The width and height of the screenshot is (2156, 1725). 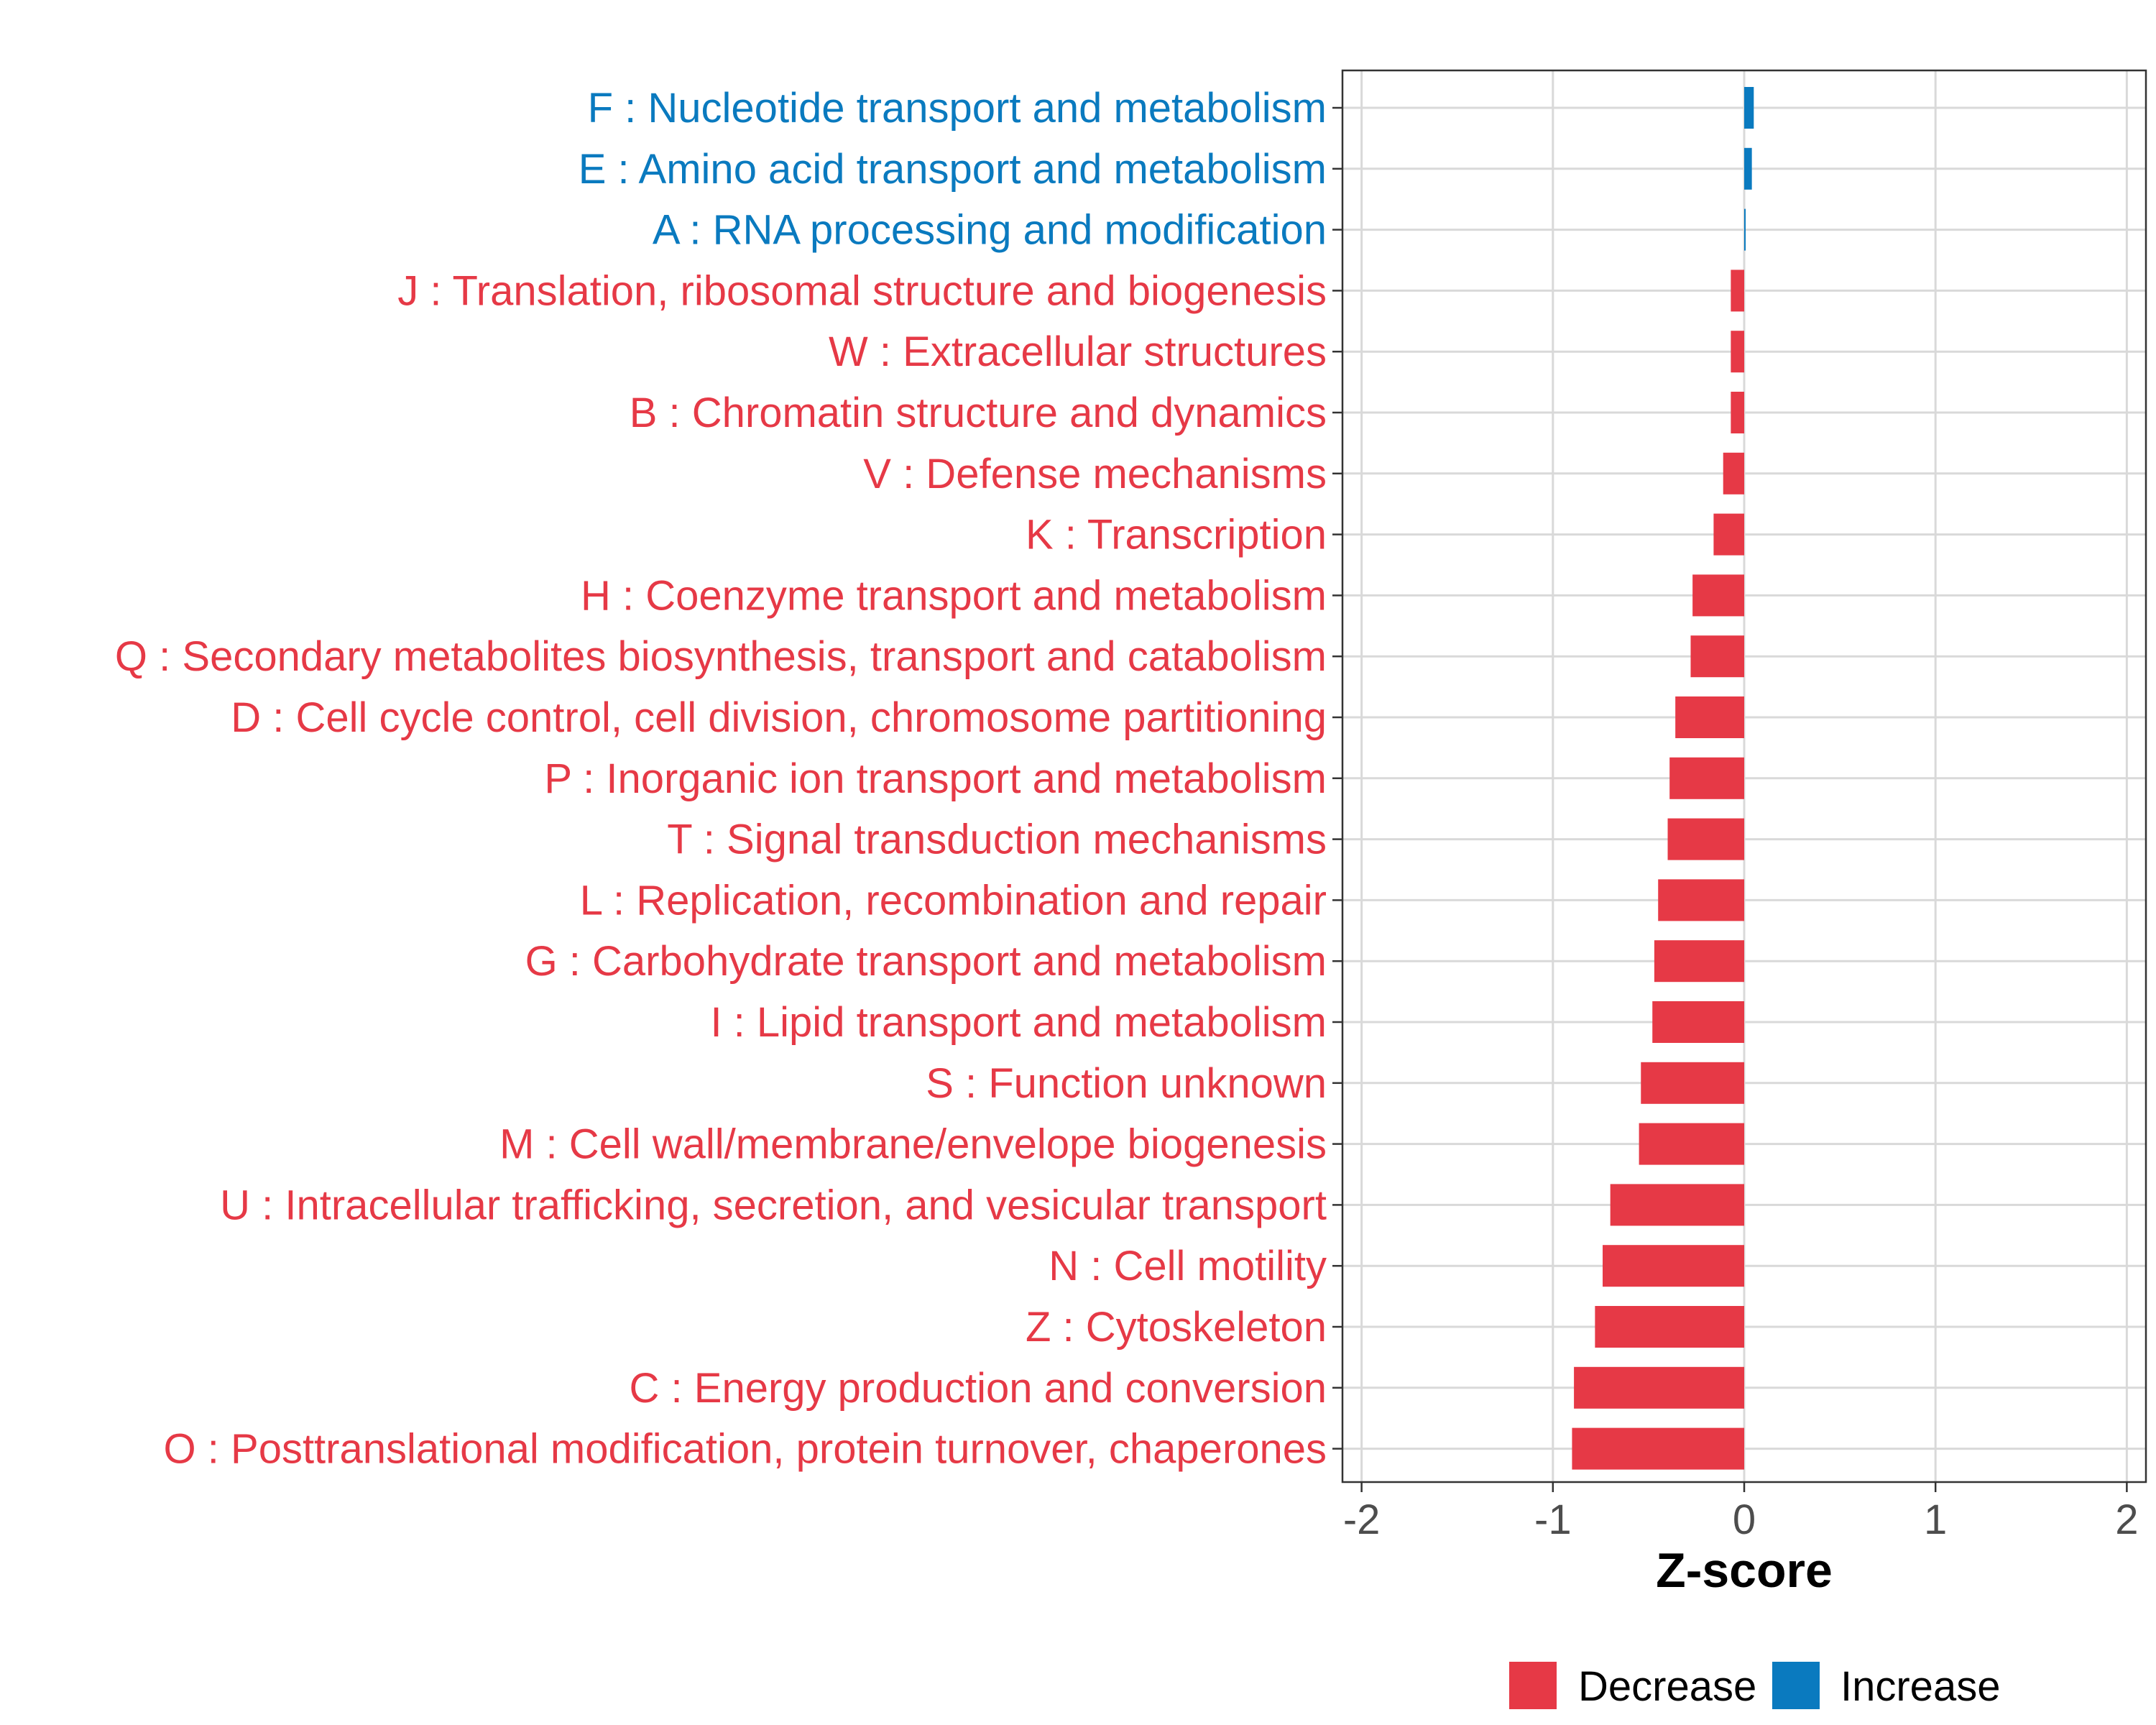 I want to click on legend: Decrease Increase, so click(x=1754, y=1686).